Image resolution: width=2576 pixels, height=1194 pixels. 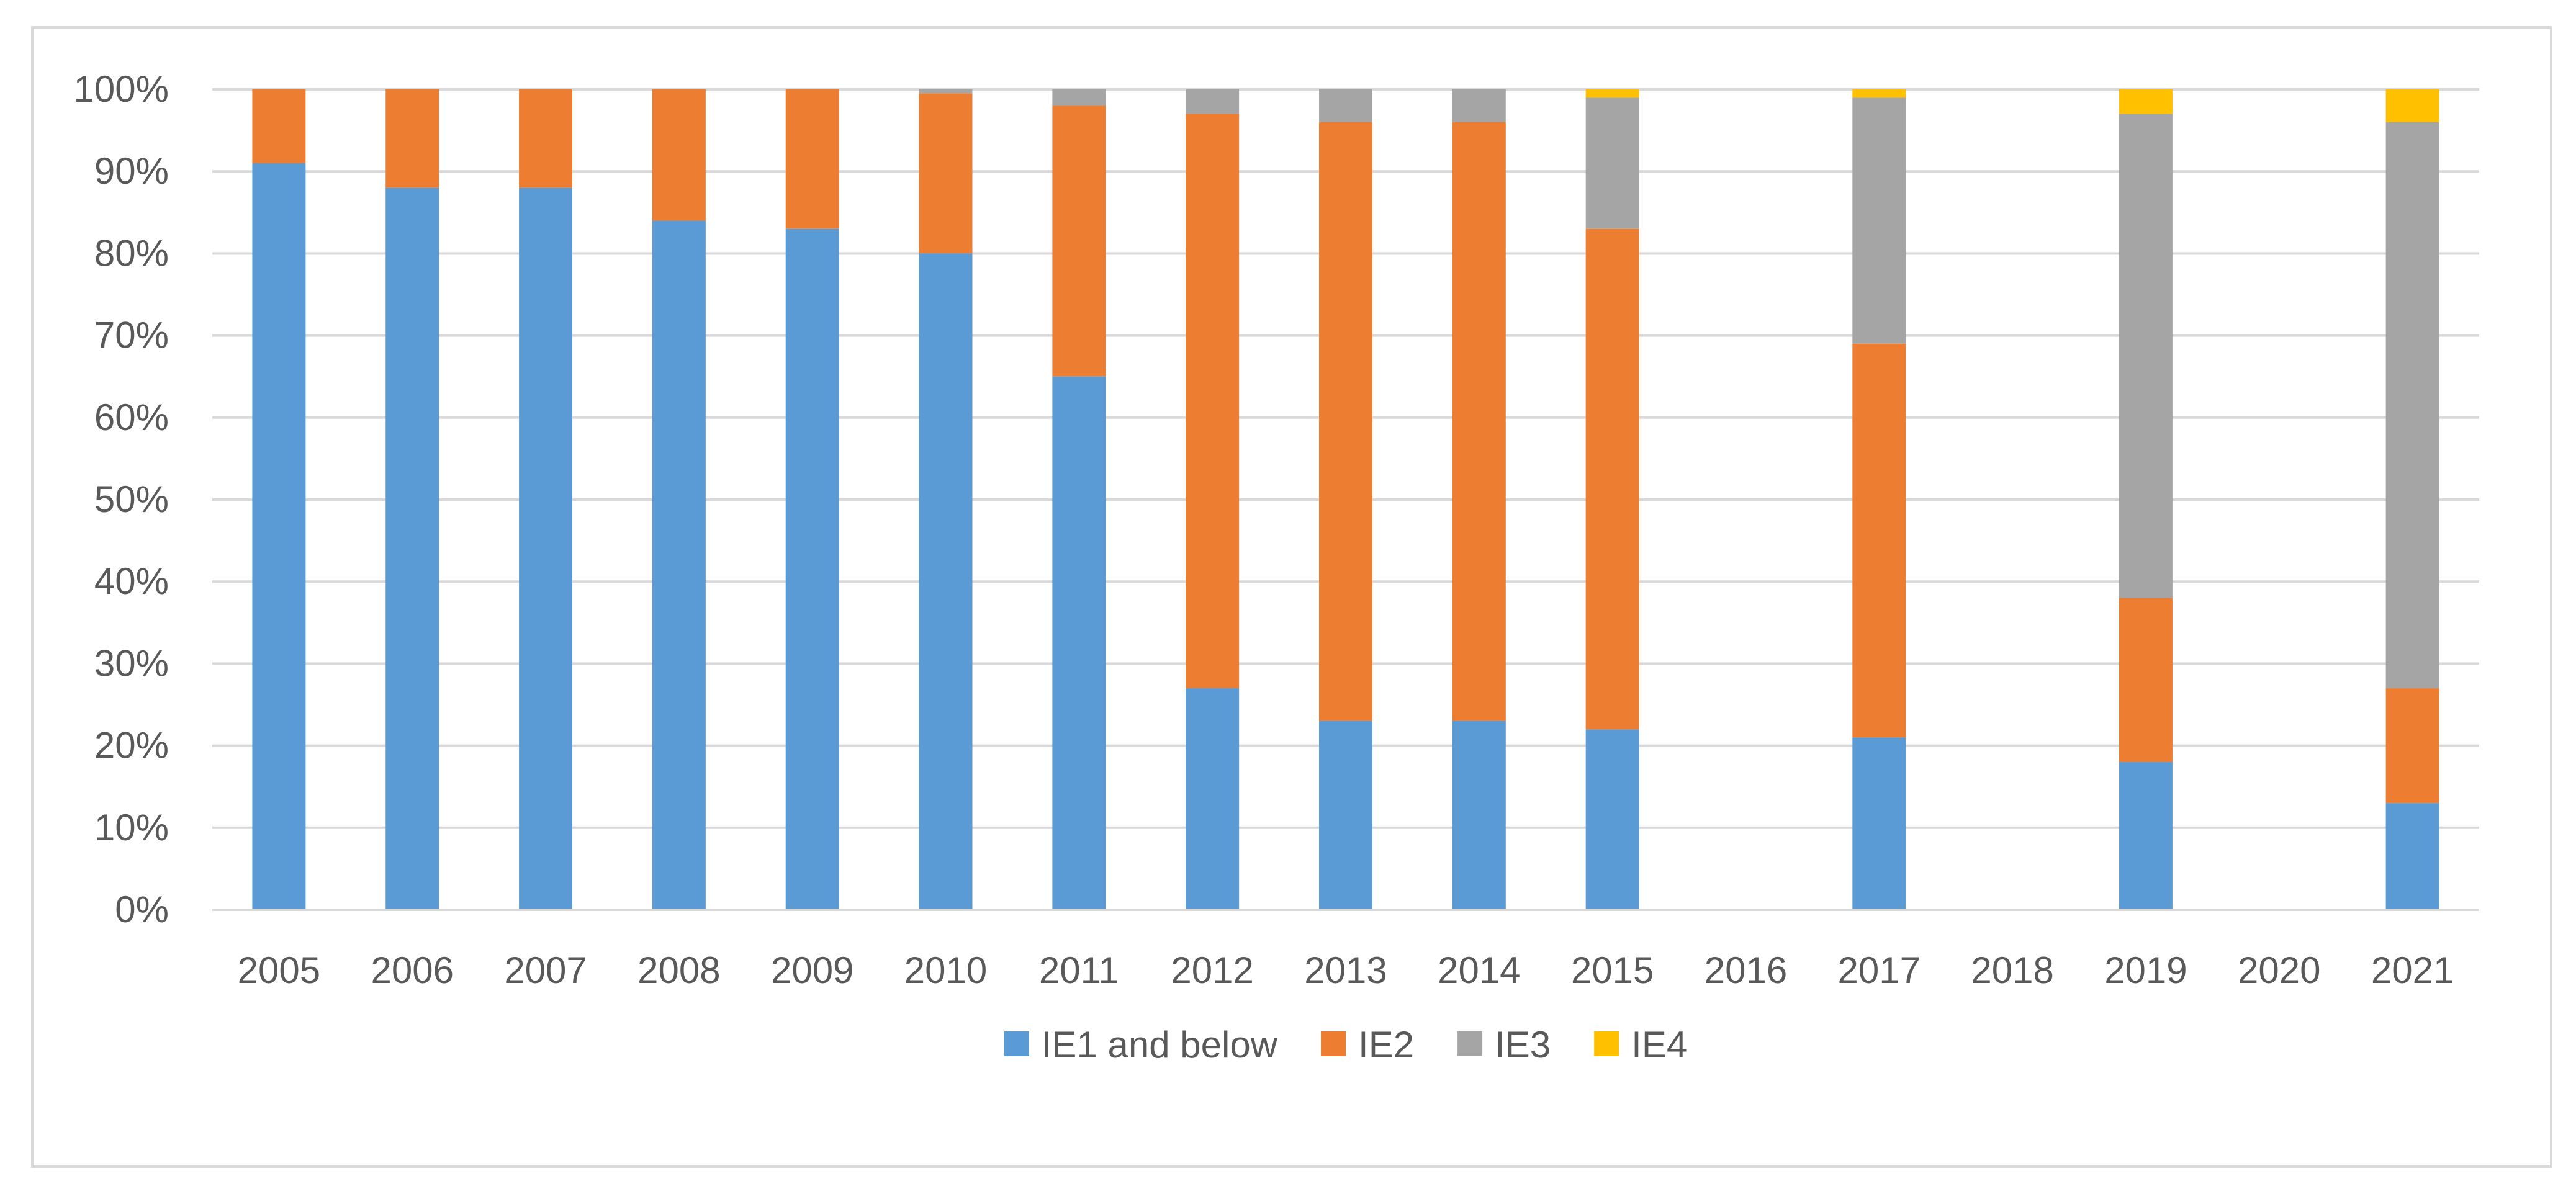 What do you see at coordinates (2012, 970) in the screenshot?
I see `x-tick-label: 2018` at bounding box center [2012, 970].